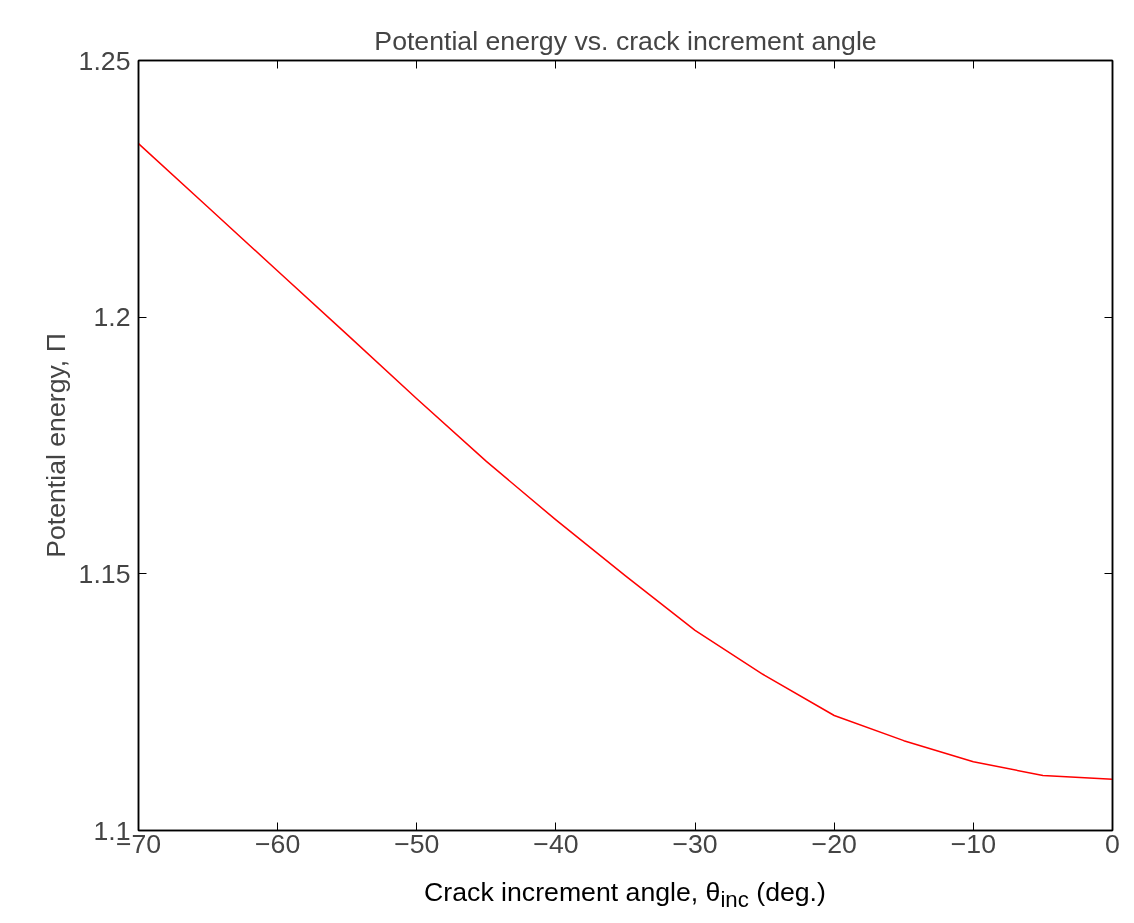 This screenshot has width=1134, height=923. Describe the element at coordinates (104, 573) in the screenshot. I see `y-tick-label: 1.15` at that location.